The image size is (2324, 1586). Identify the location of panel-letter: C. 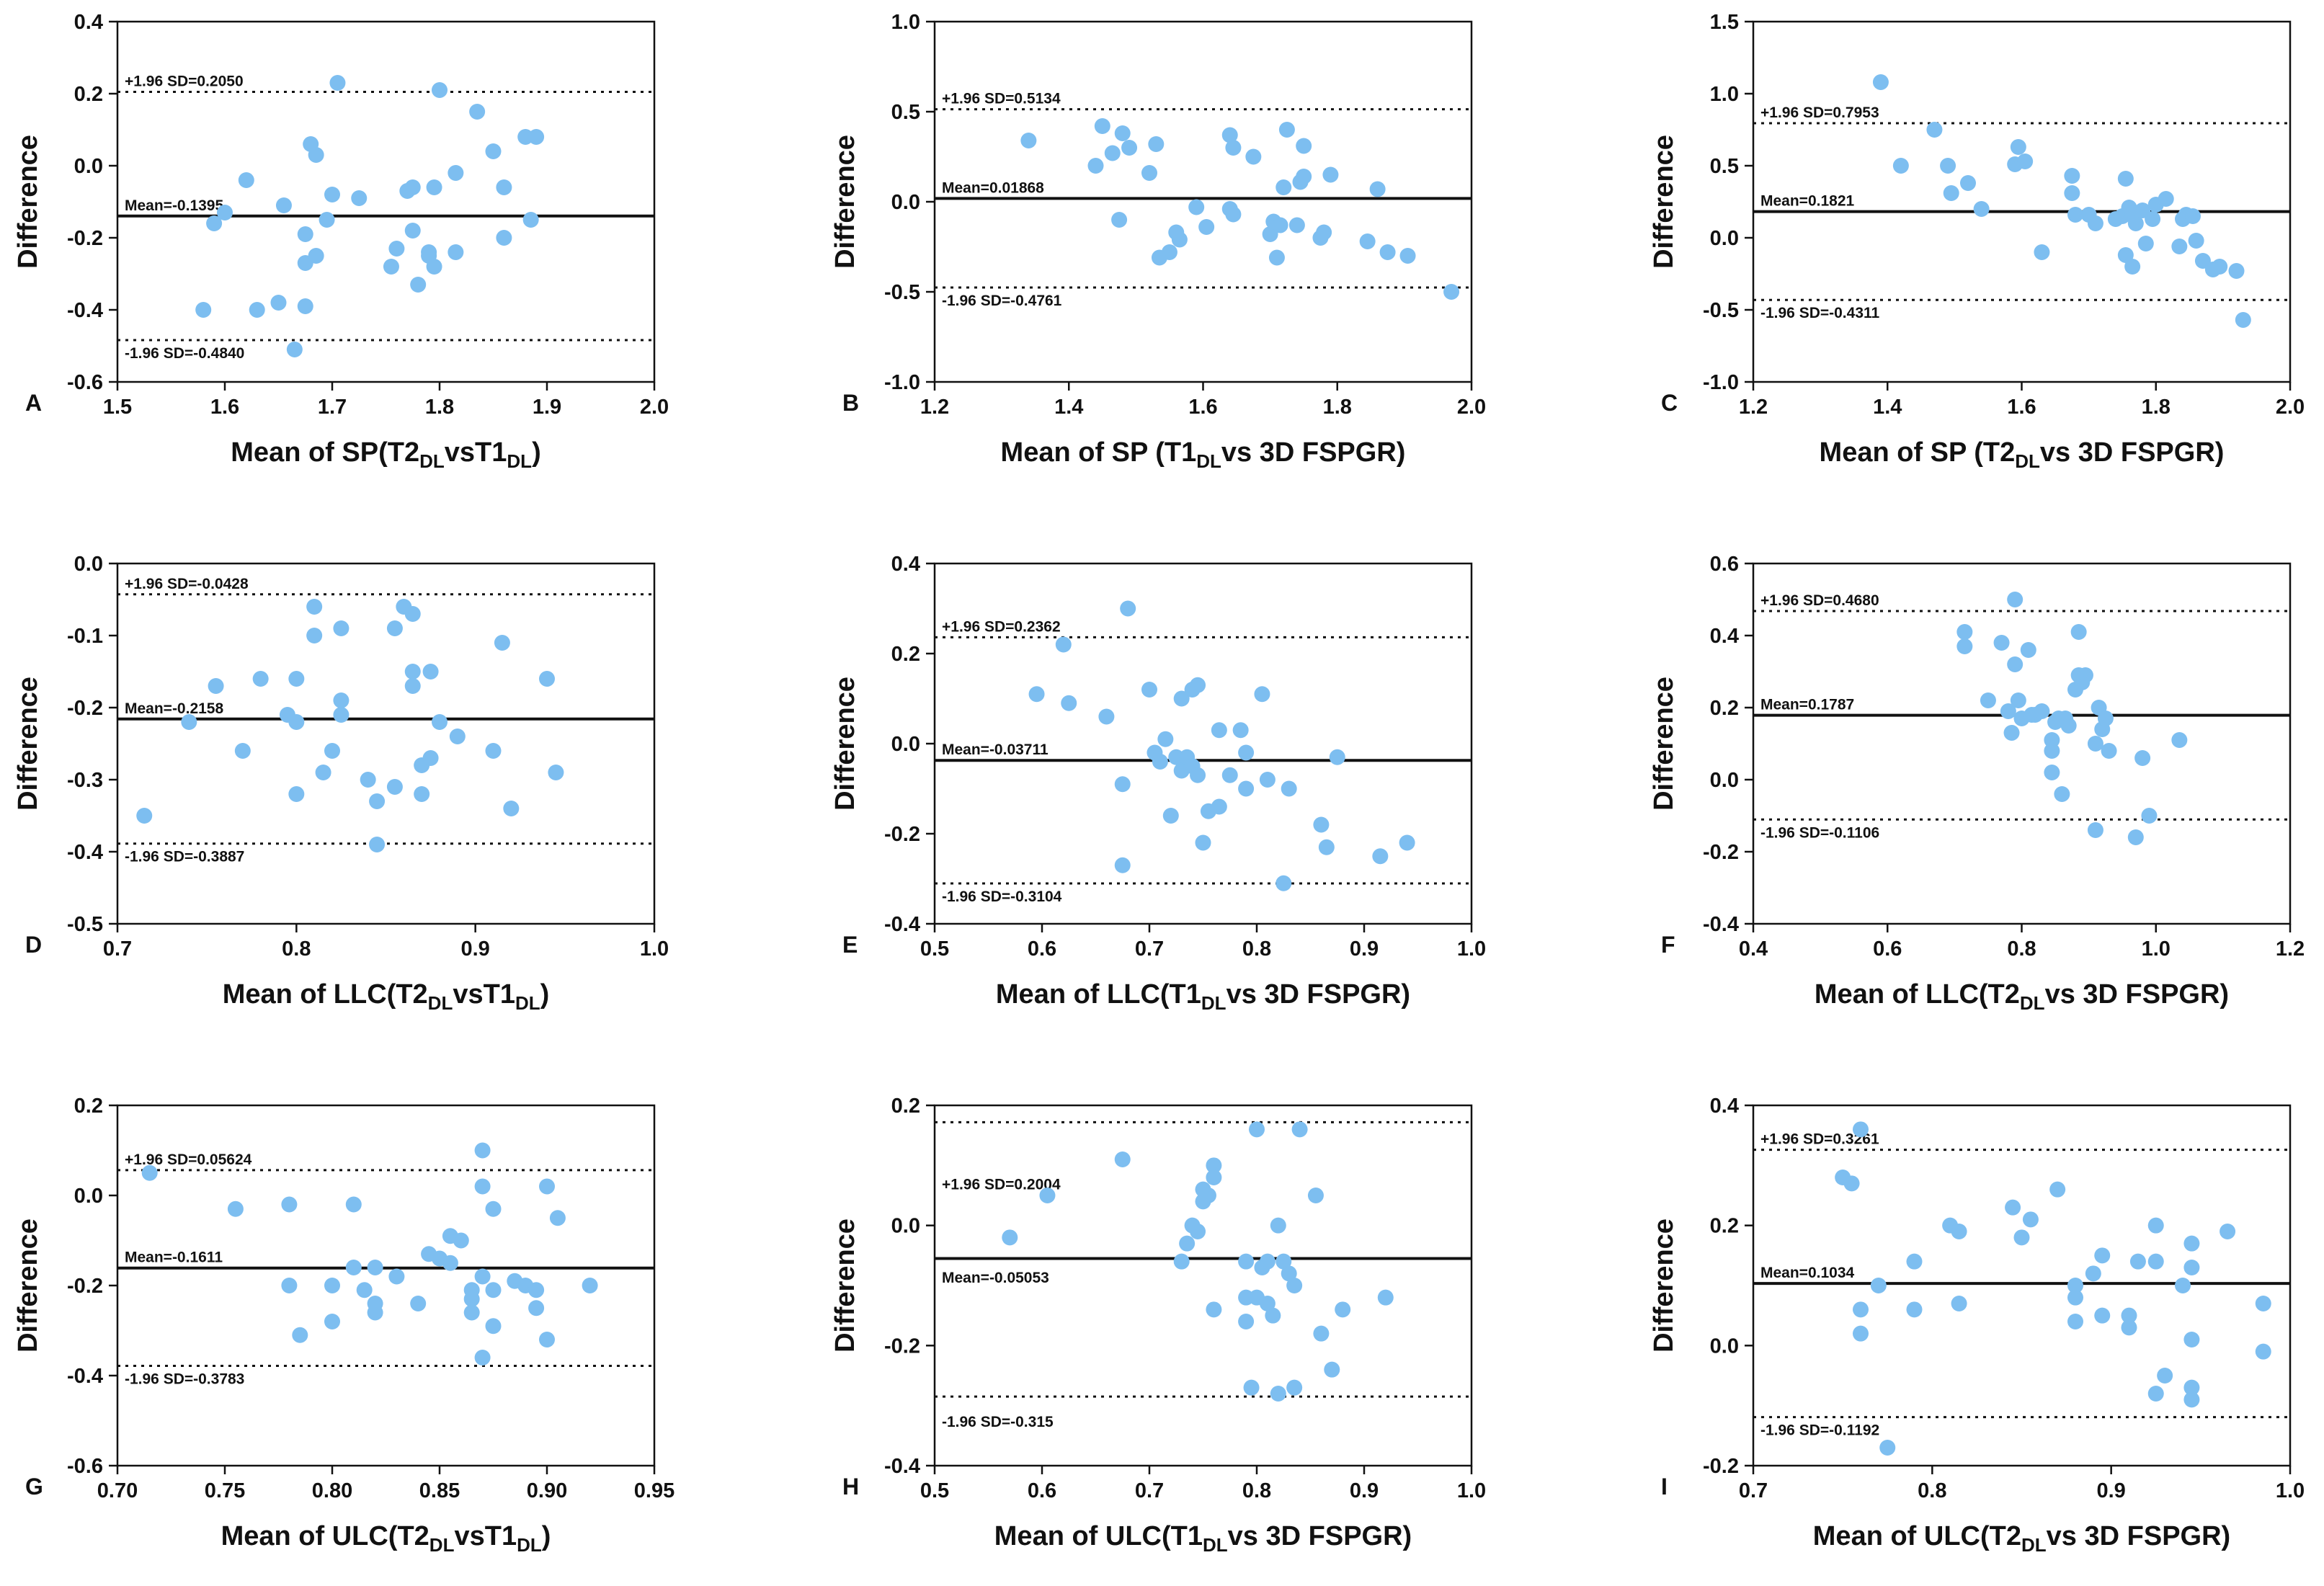
(1669, 403).